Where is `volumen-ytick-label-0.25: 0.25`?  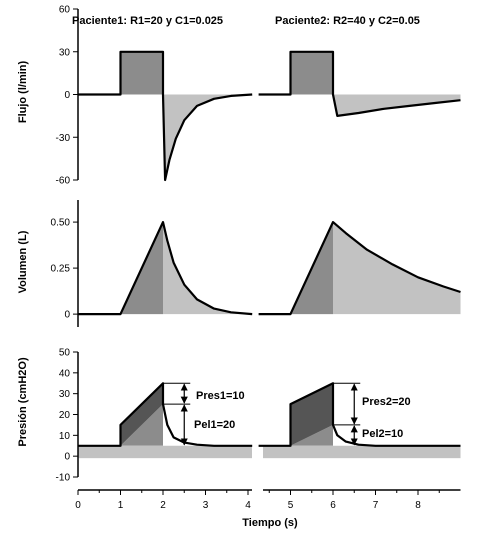 volumen-ytick-label-0.25: 0.25 is located at coordinates (61, 269).